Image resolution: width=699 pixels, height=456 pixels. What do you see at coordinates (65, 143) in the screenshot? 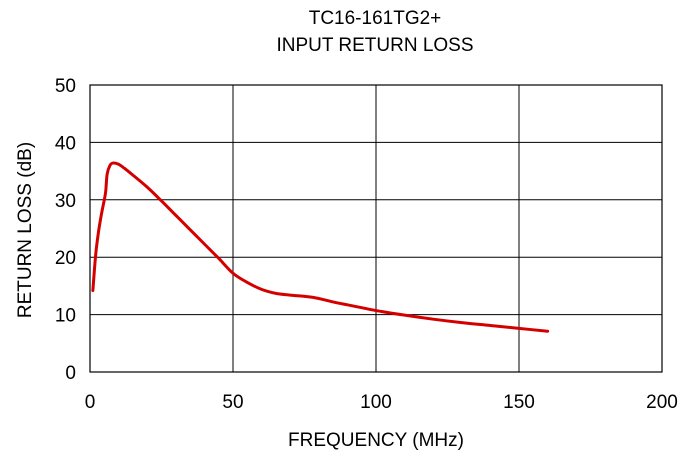
I see `y-tick-label: 40` at bounding box center [65, 143].